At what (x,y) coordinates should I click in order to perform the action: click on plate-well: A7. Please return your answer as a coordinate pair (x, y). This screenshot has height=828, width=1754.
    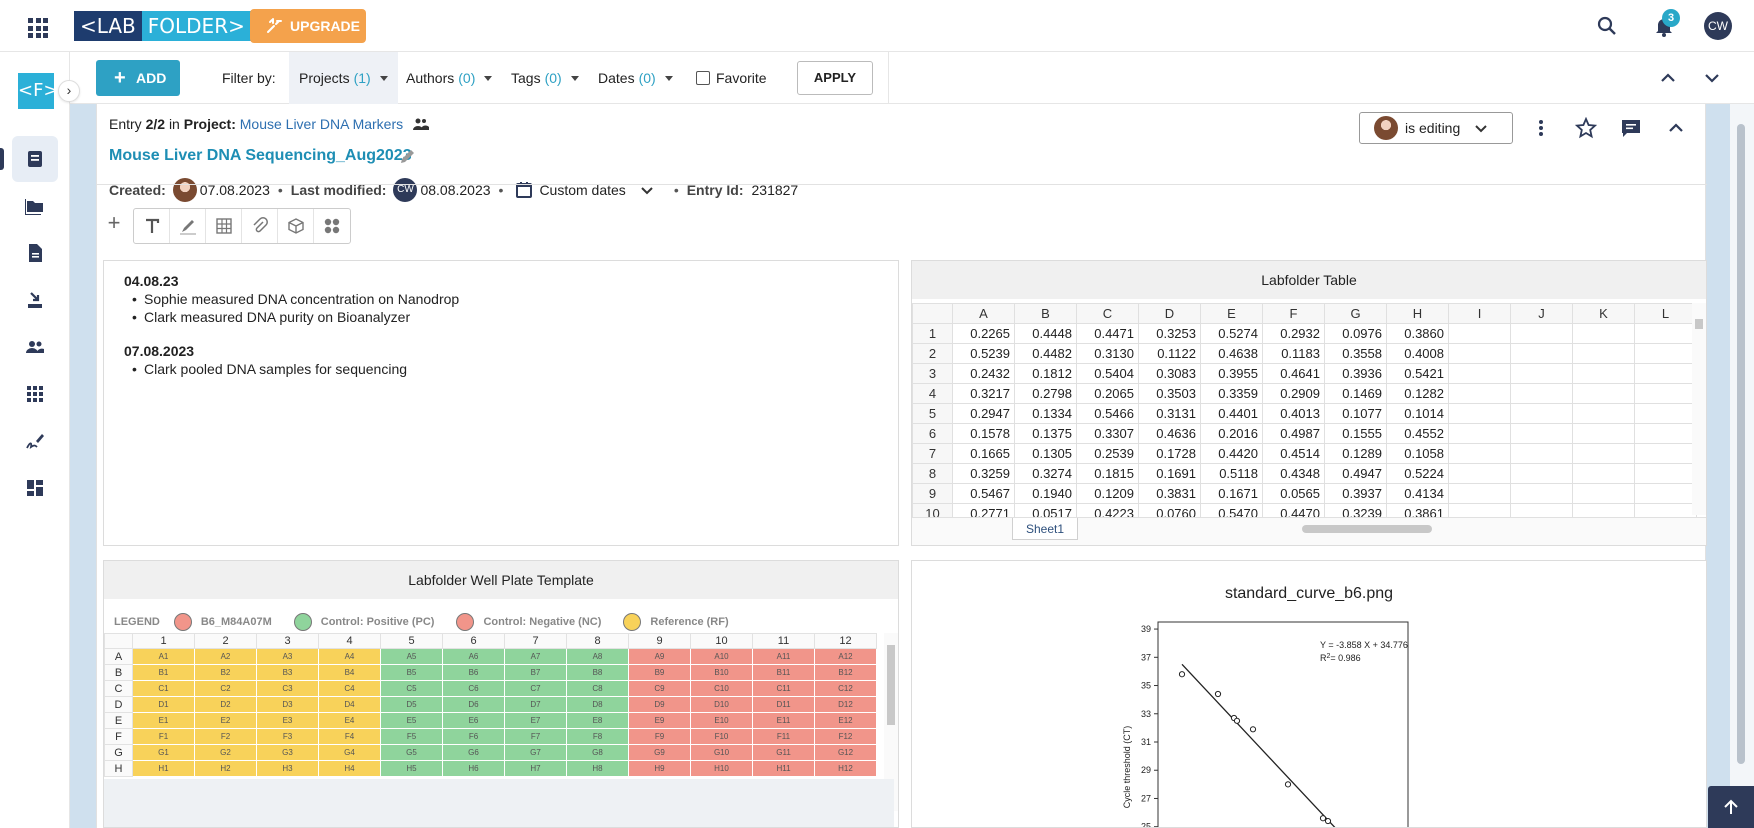
    Looking at the image, I should click on (535, 656).